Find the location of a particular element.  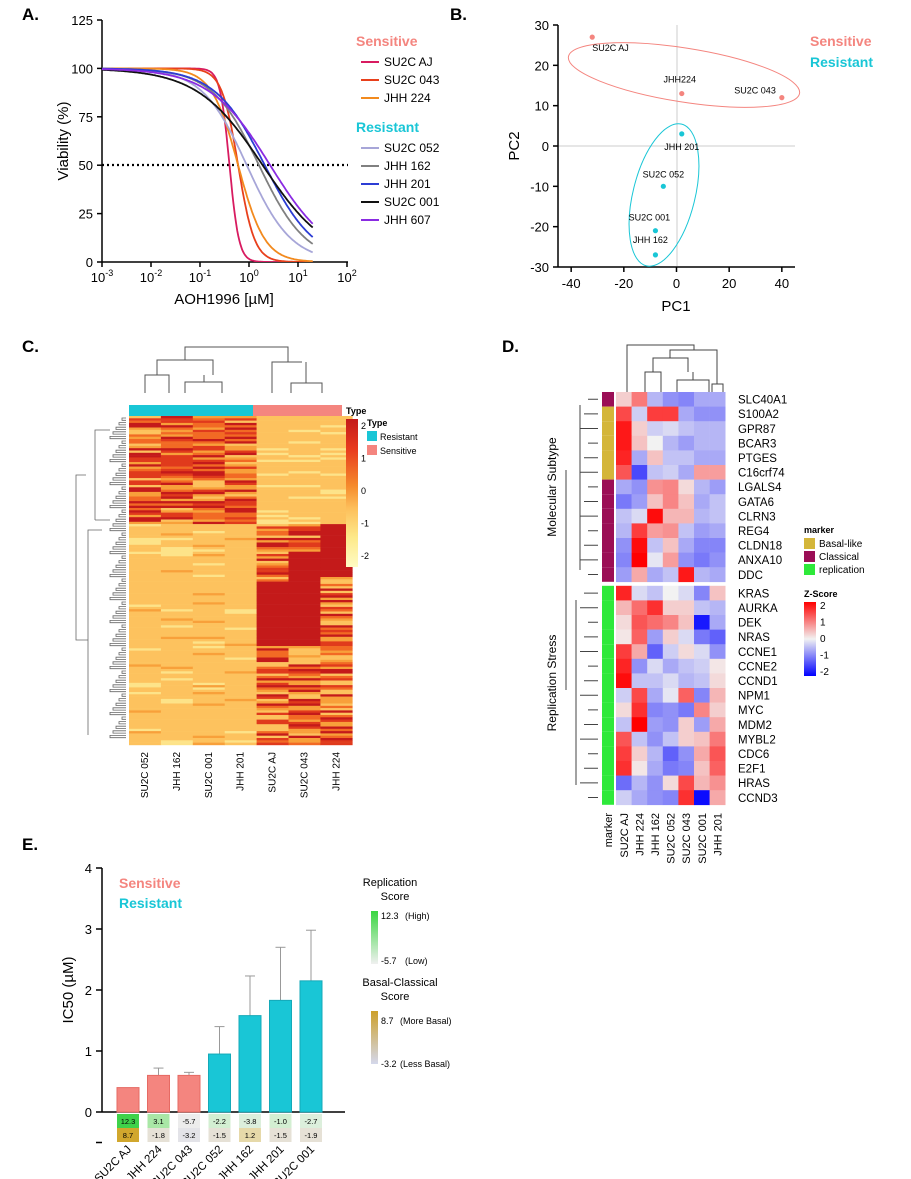

e-rep-high-label: (High) is located at coordinates (417, 916).